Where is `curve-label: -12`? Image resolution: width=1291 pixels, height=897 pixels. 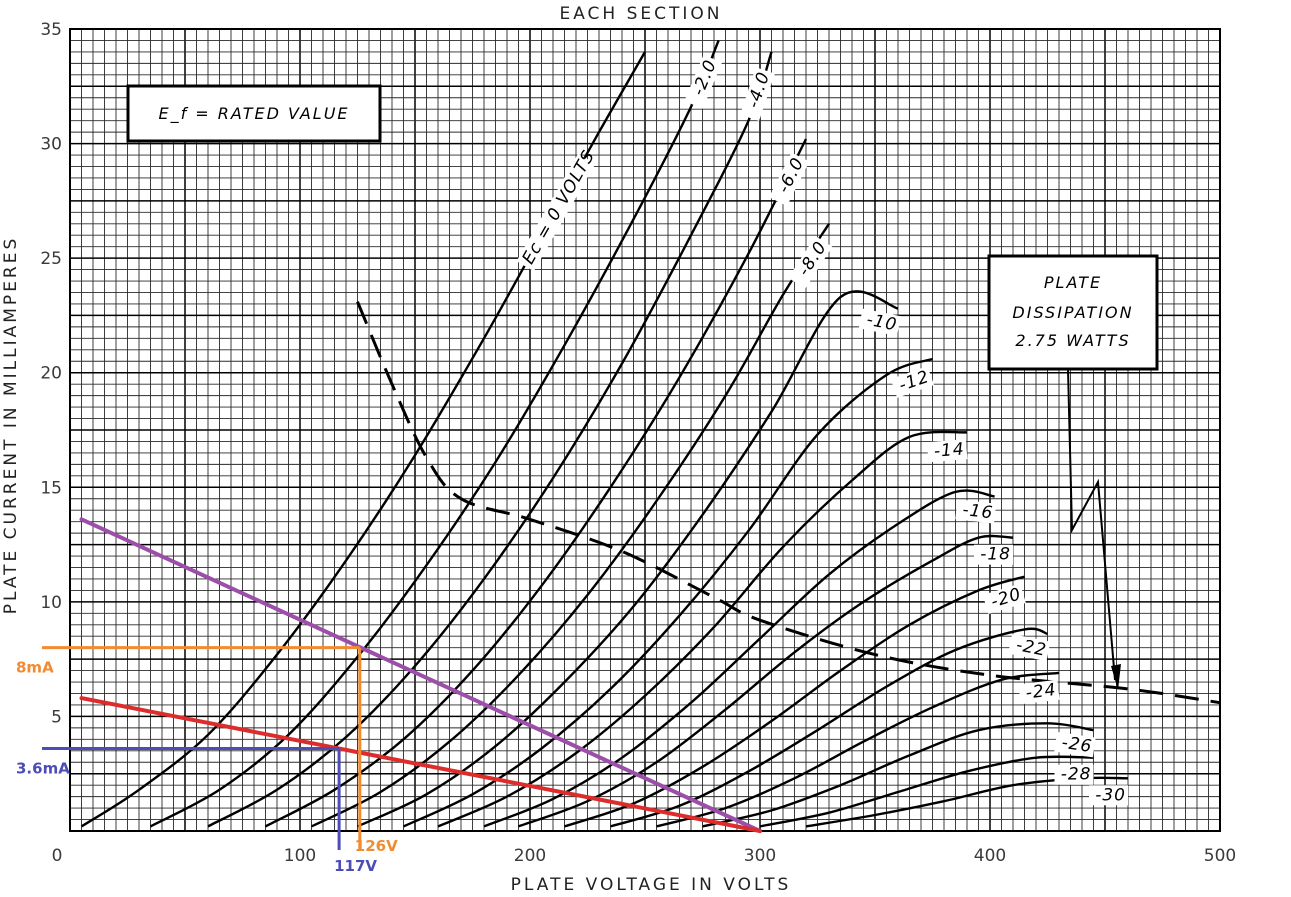 curve-label: -12 is located at coordinates (914, 381).